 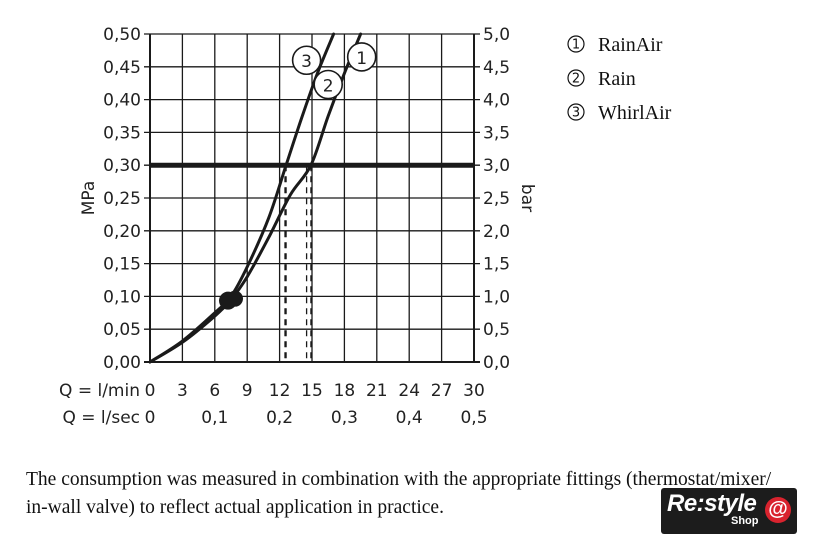 What do you see at coordinates (617, 79) in the screenshot?
I see `legend-label: Rain` at bounding box center [617, 79].